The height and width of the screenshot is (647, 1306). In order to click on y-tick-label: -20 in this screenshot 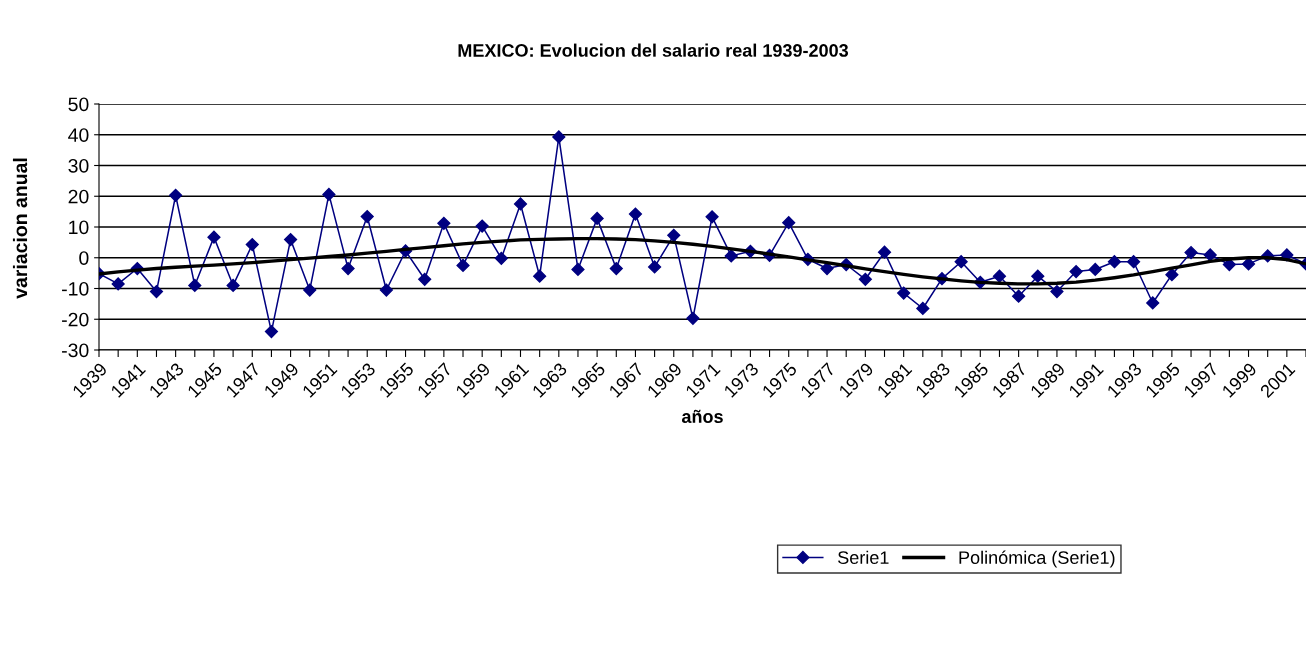, I will do `click(75, 319)`.